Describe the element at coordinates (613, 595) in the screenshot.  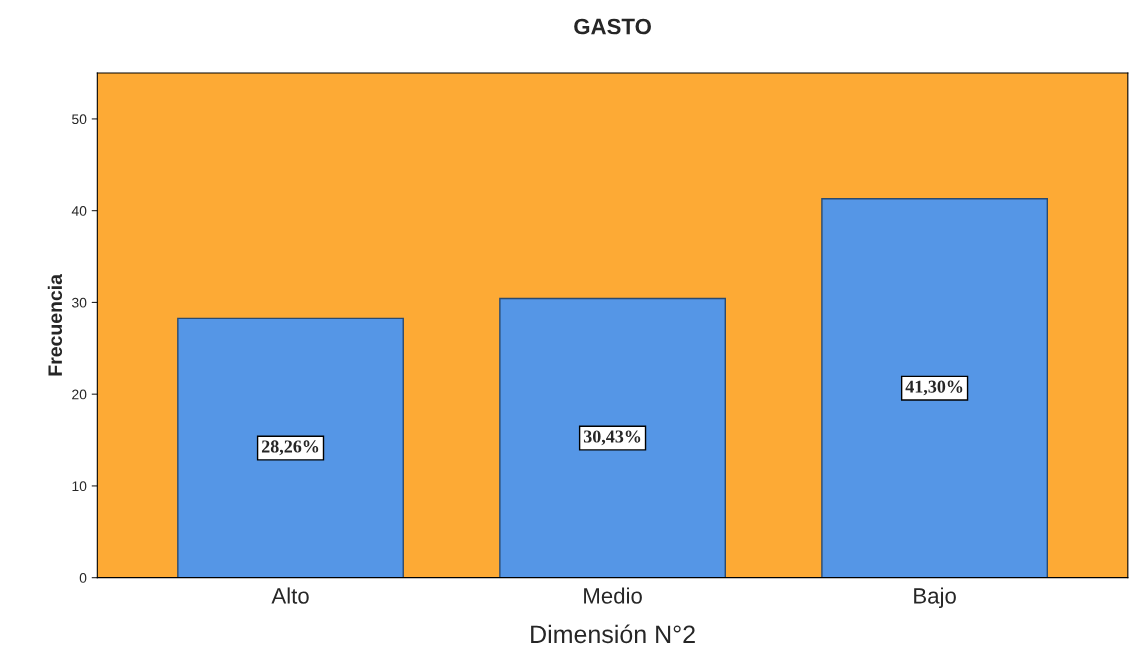
I see `x-tick-label: Medio` at that location.